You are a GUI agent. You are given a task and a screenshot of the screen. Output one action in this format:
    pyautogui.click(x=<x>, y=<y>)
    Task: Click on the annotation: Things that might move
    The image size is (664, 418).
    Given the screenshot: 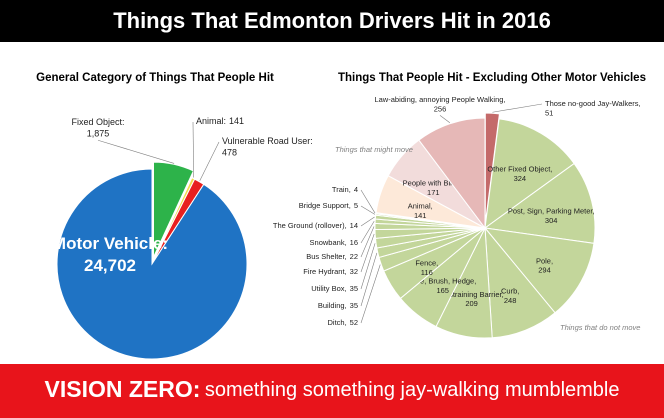 What is the action you would take?
    pyautogui.click(x=374, y=149)
    